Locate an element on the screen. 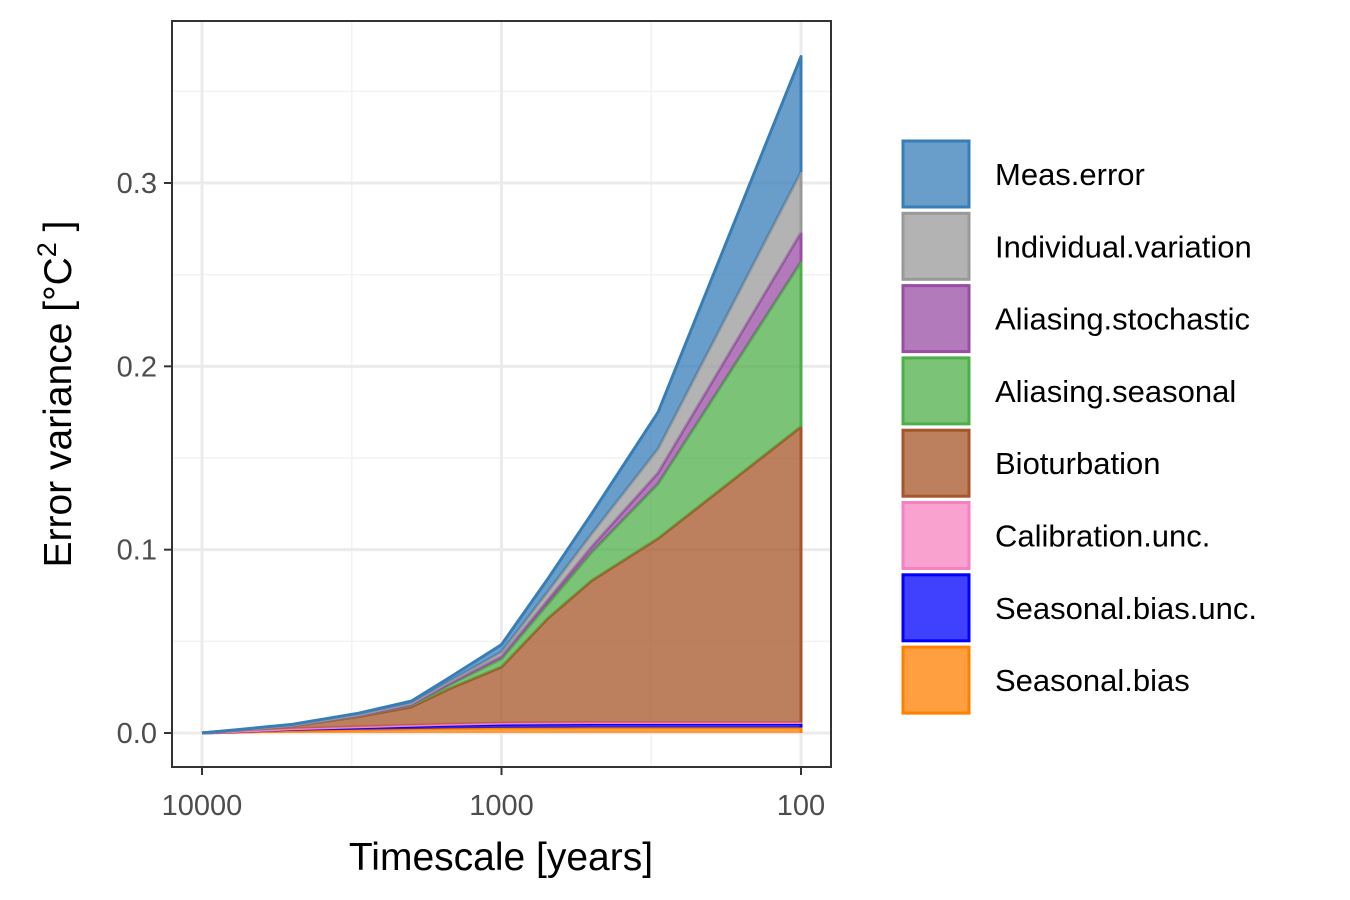 This screenshot has height=900, width=1350. y-axis-title: Error variance [°C2 ] is located at coordinates (56, 393).